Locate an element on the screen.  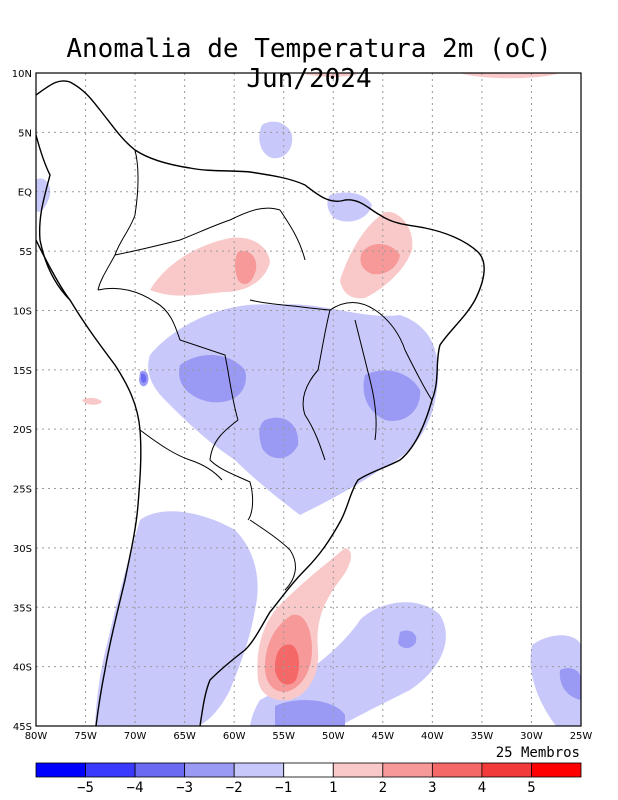
lon-tick-label: 75W is located at coordinates (85, 736).